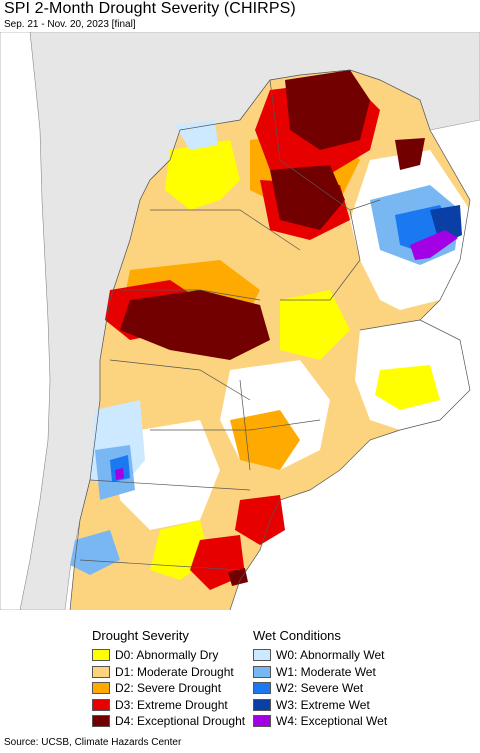  What do you see at coordinates (101, 655) in the screenshot?
I see `swatch-d0` at bounding box center [101, 655].